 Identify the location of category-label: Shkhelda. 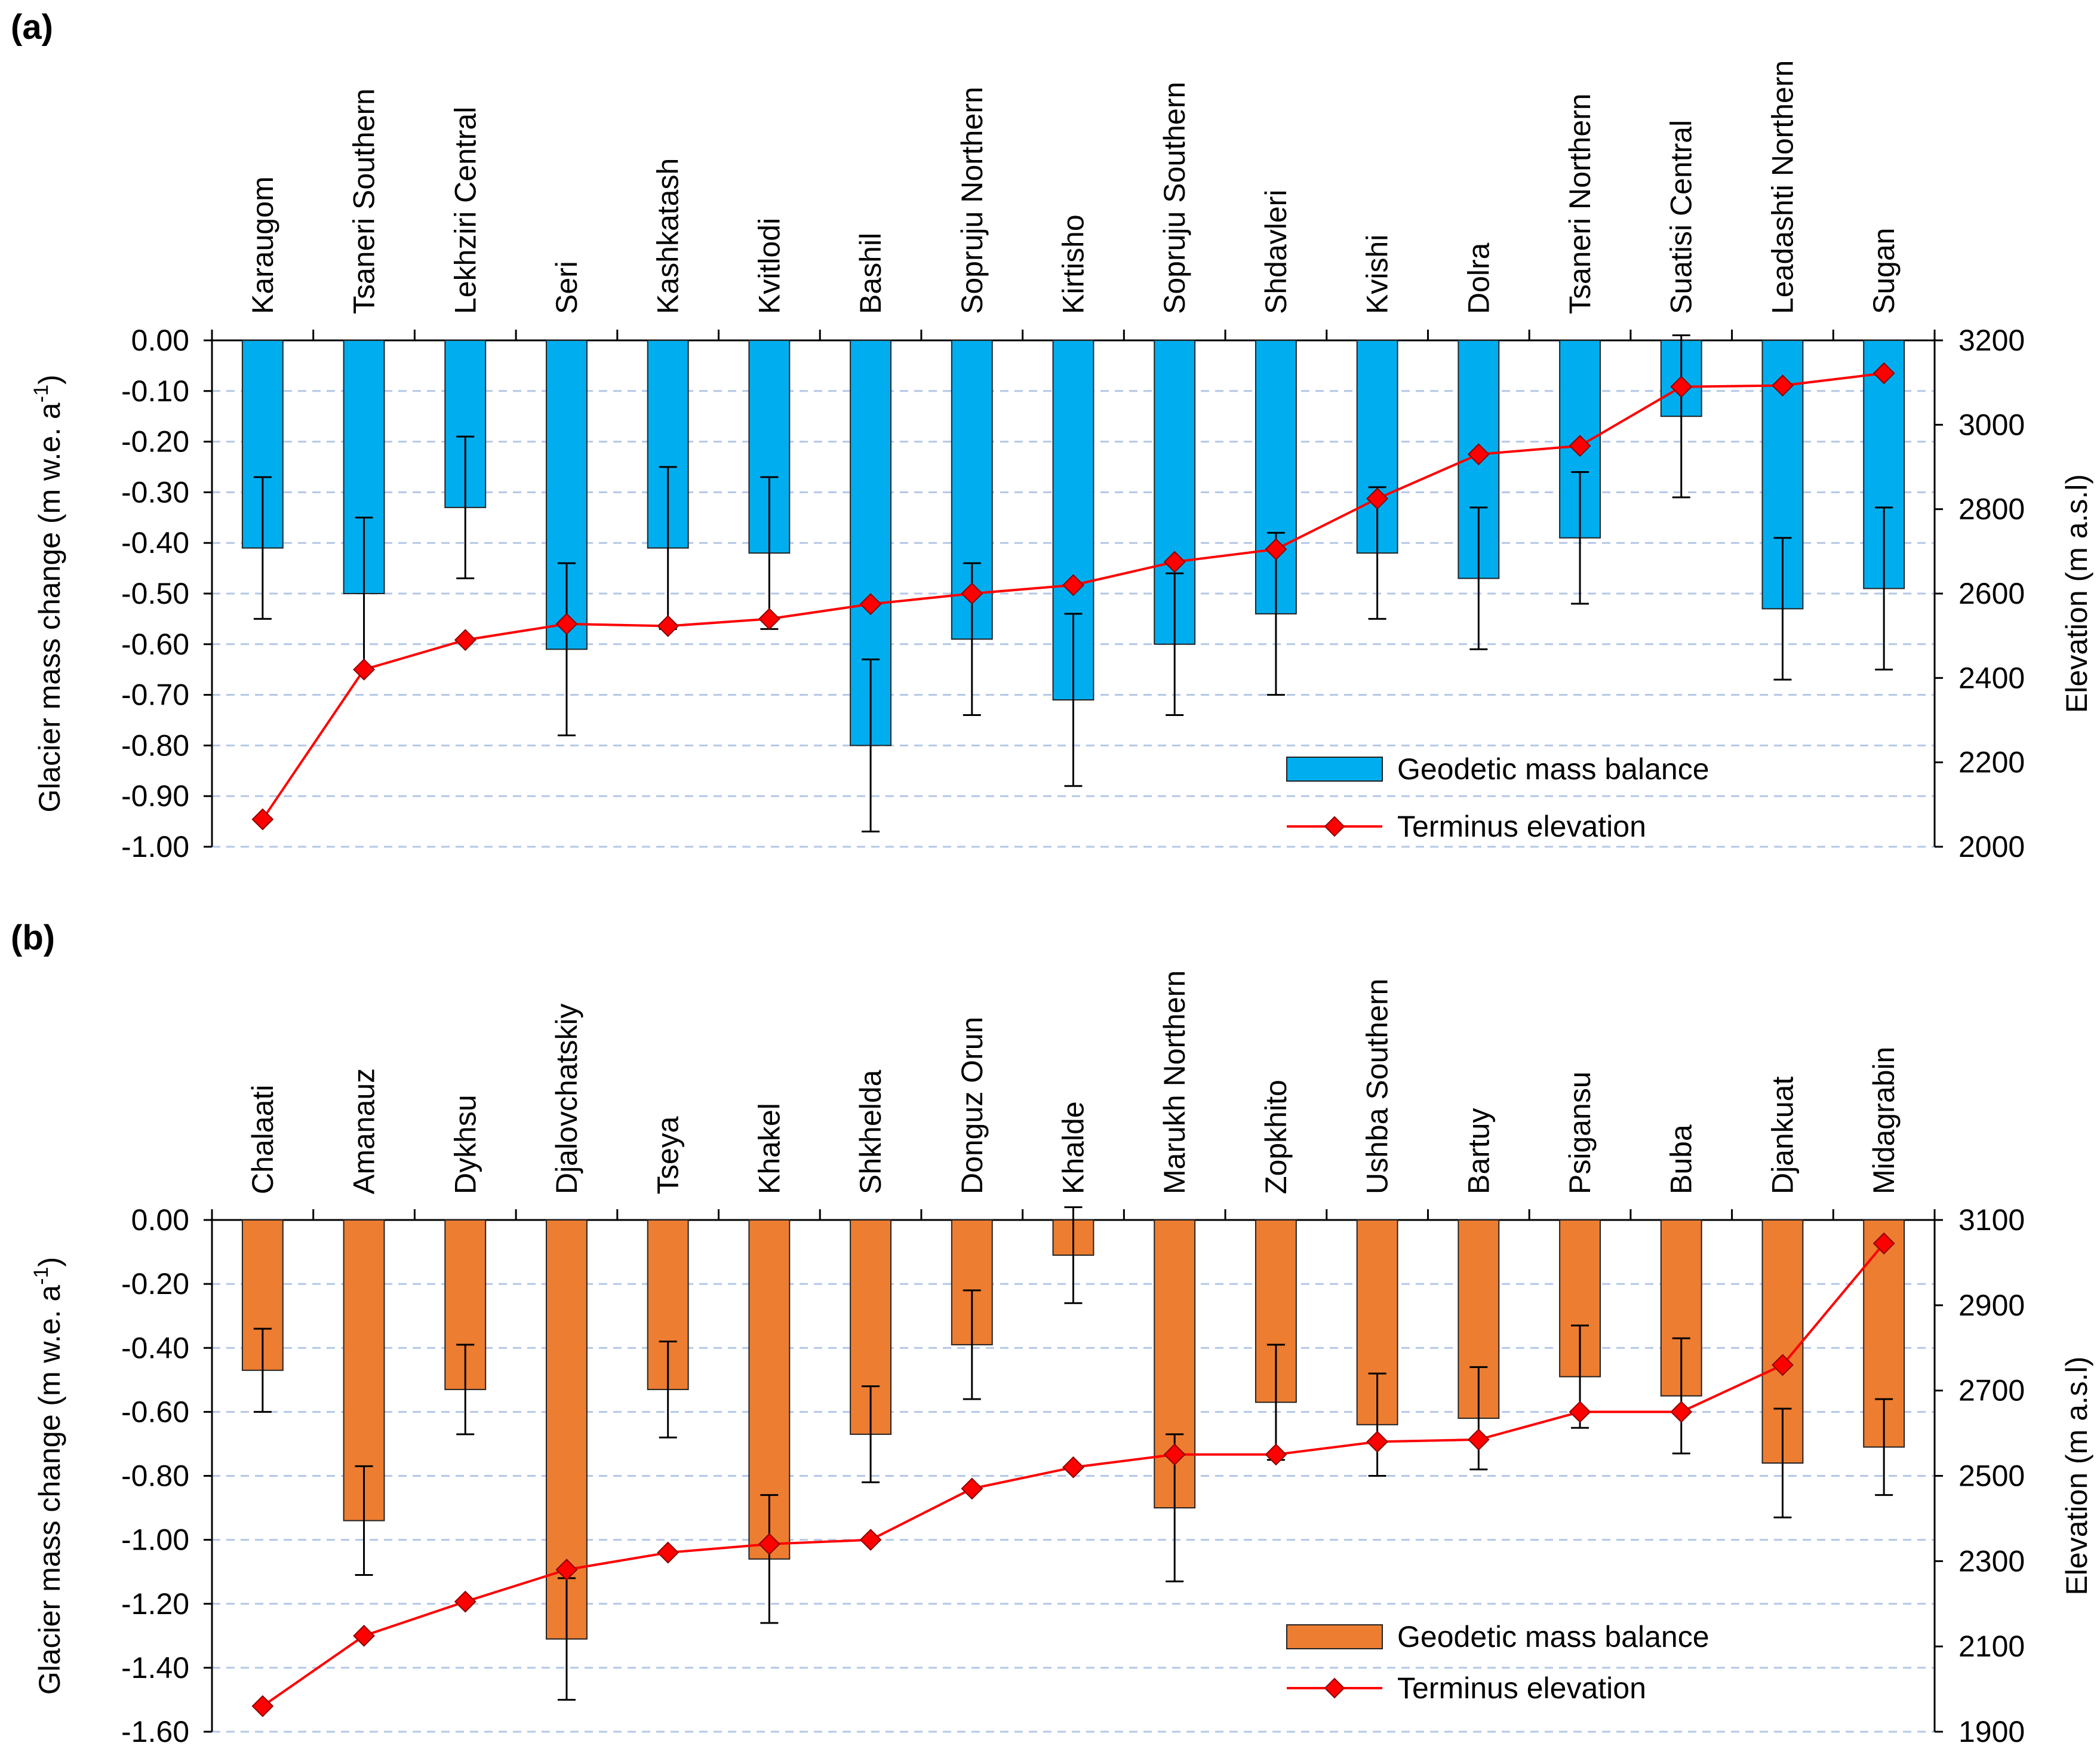
(870, 1131).